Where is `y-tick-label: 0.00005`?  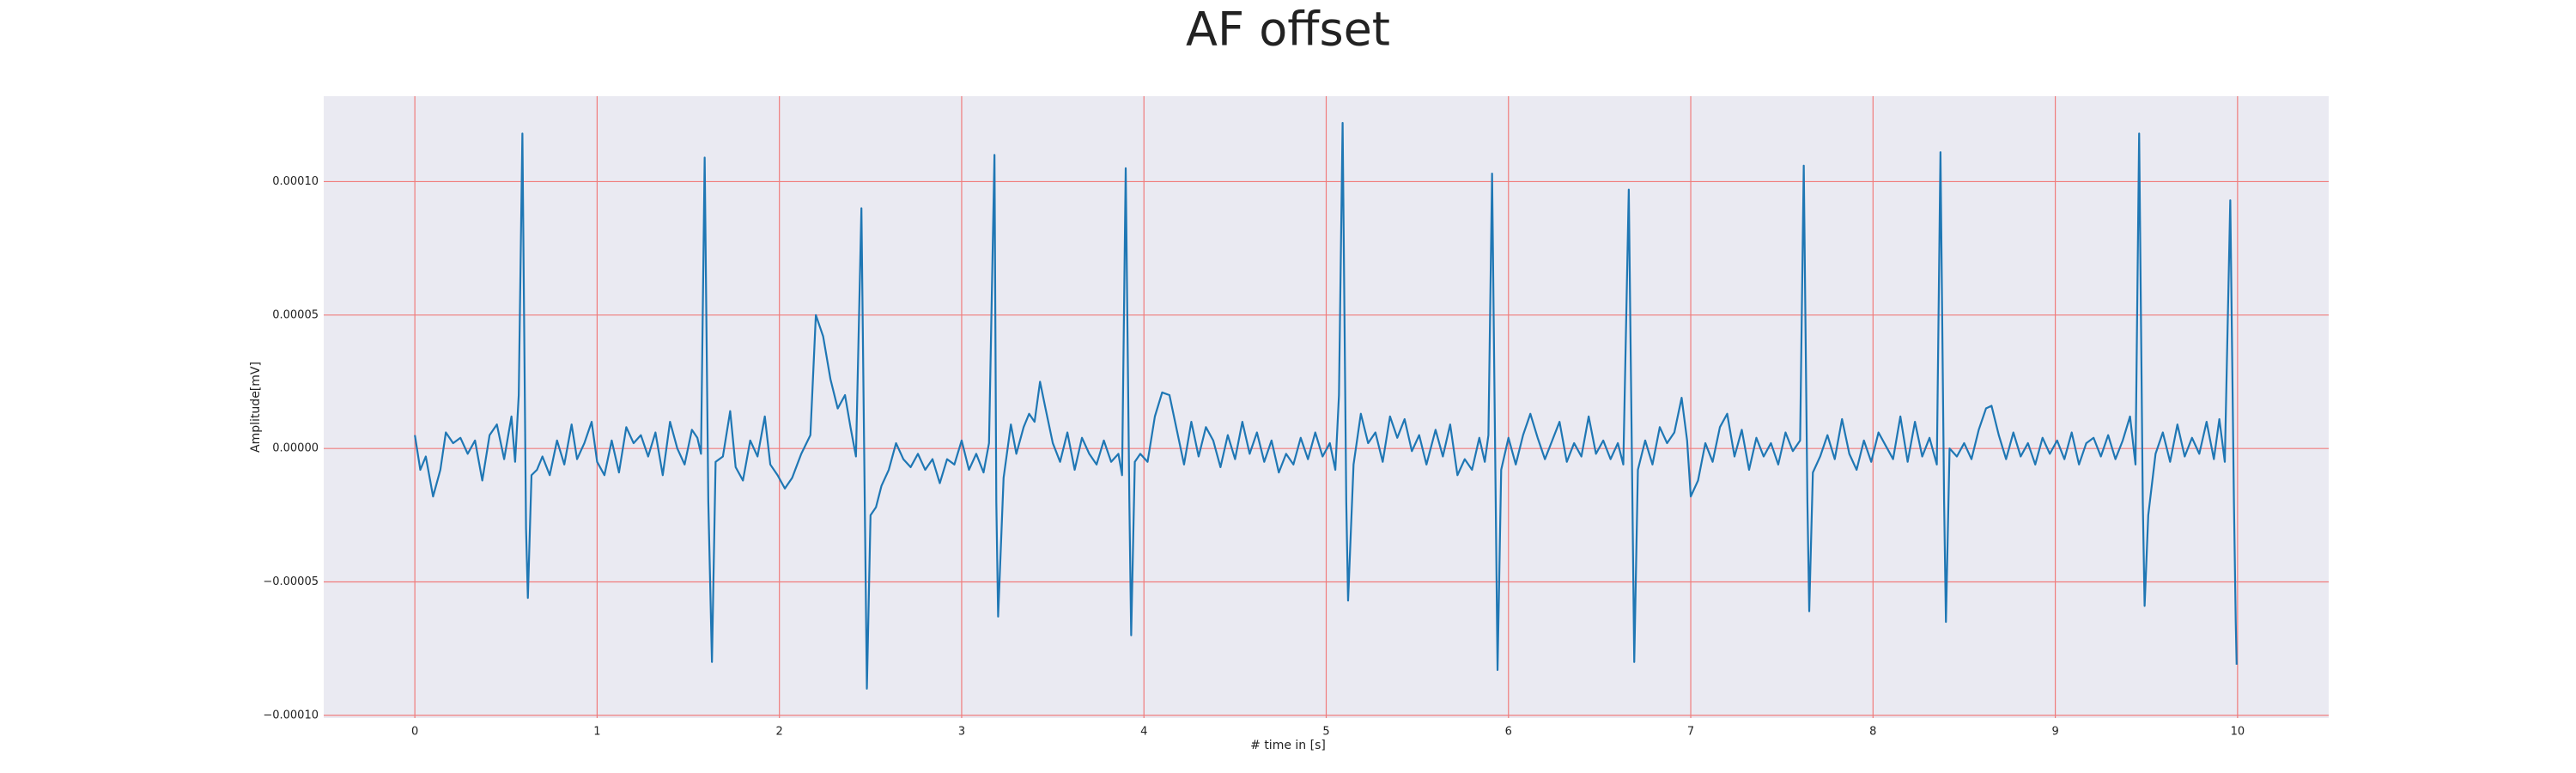
y-tick-label: 0.00005 is located at coordinates (295, 314).